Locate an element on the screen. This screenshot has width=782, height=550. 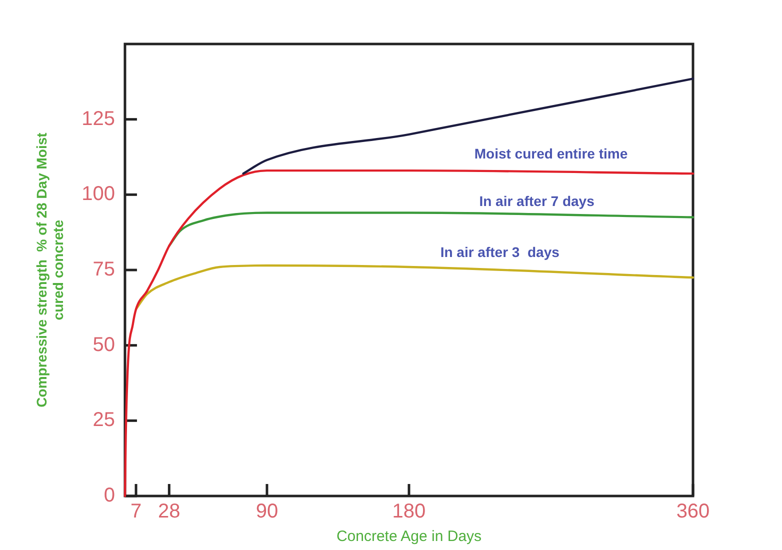
x-tick-label: 360 is located at coordinates (693, 511).